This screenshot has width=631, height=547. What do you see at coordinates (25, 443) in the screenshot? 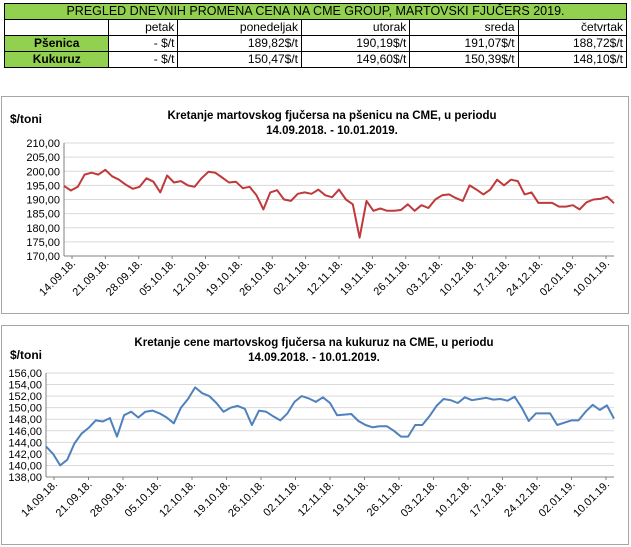
I see `corn-y-tick-label: 144,00` at bounding box center [25, 443].